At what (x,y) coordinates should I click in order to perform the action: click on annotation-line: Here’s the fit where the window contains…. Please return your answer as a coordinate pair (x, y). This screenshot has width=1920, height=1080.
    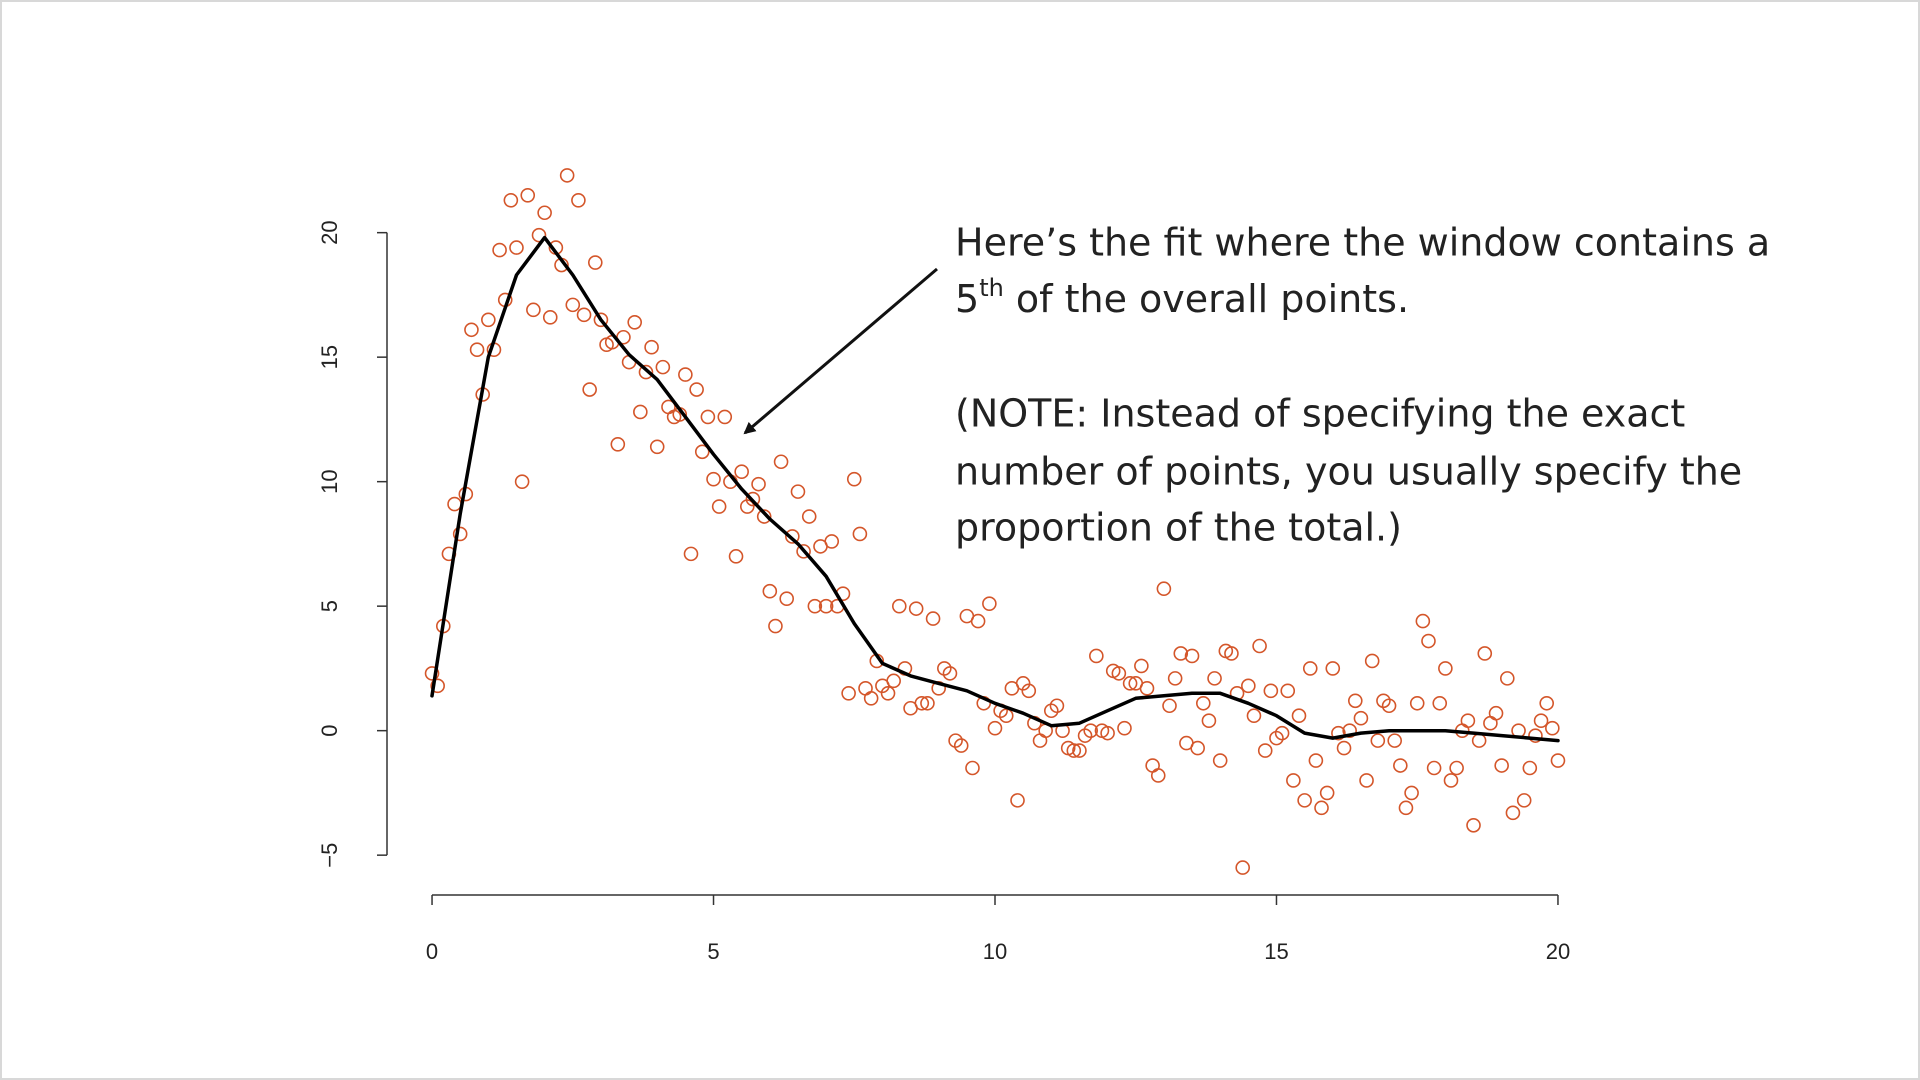
    Looking at the image, I should click on (1362, 243).